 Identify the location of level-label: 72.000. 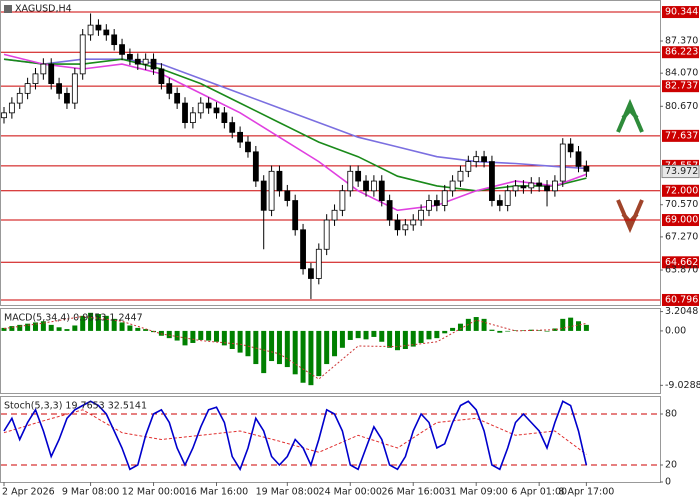
(681, 190).